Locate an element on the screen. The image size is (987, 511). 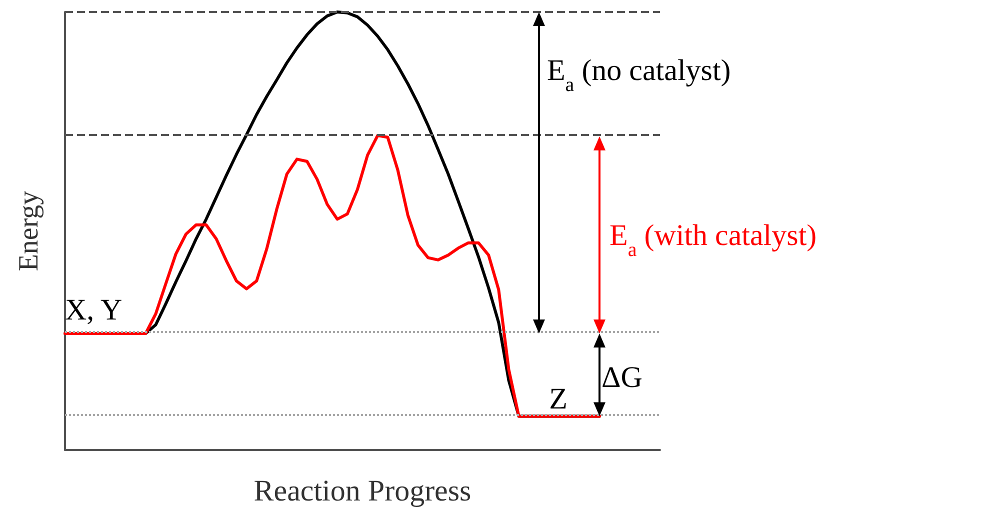
annotation: E$_{a}$ (no catalyst) is located at coordinates (638, 75).